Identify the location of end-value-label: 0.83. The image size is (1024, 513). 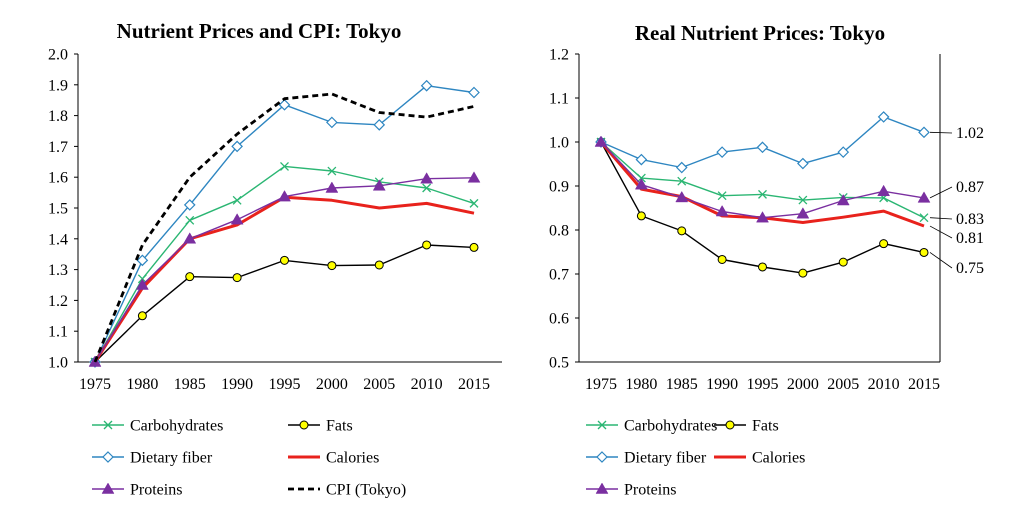
(970, 219).